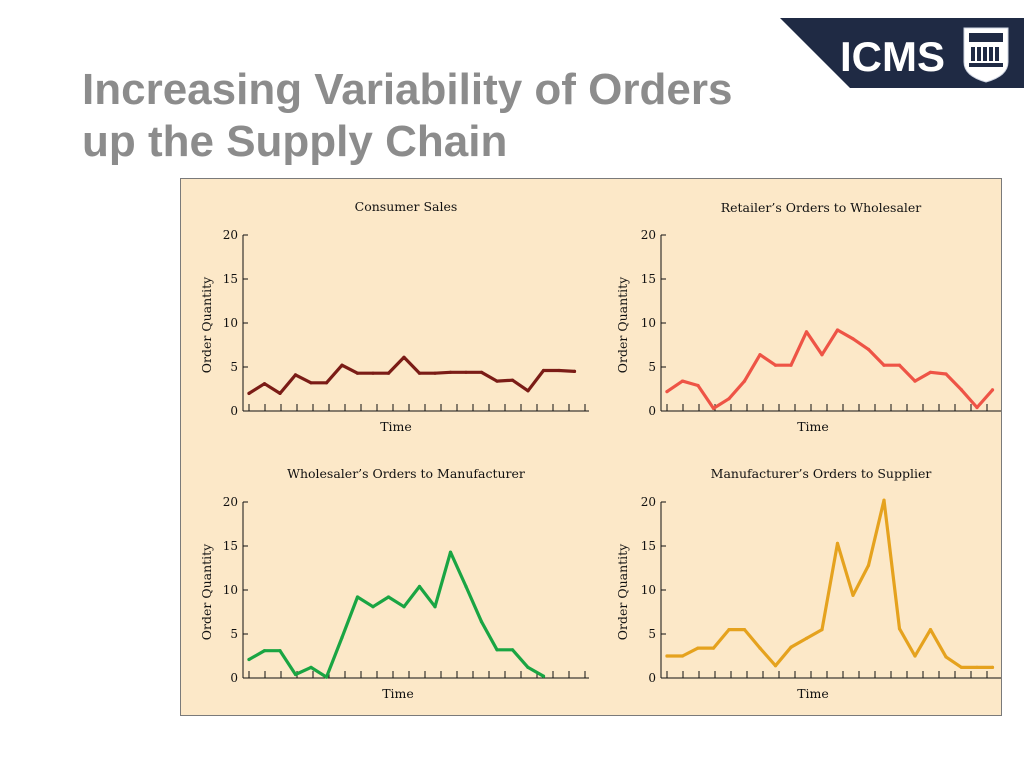  I want to click on slide-title-line-2: up the Supply Chain, so click(295, 141).